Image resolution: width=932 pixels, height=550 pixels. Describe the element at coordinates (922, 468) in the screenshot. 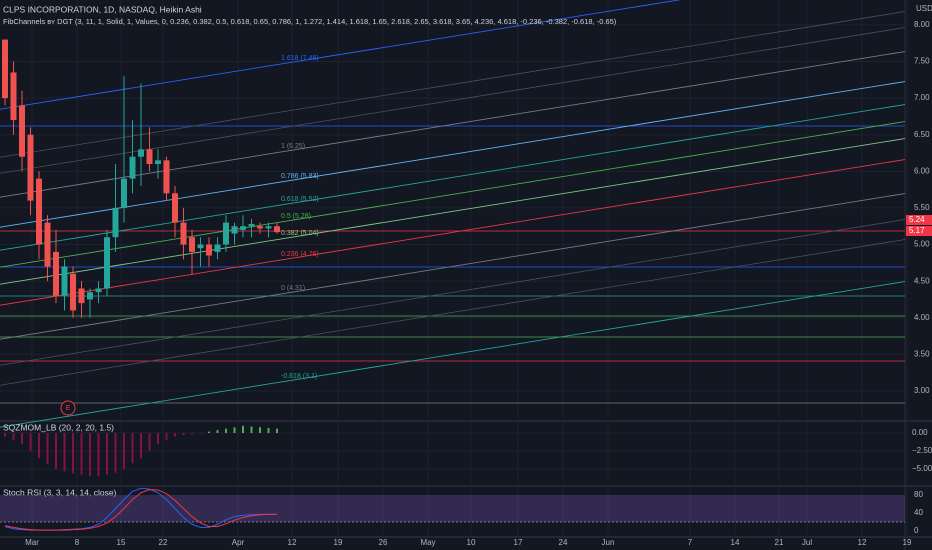

I see `y-tick-label: −5.00` at that location.